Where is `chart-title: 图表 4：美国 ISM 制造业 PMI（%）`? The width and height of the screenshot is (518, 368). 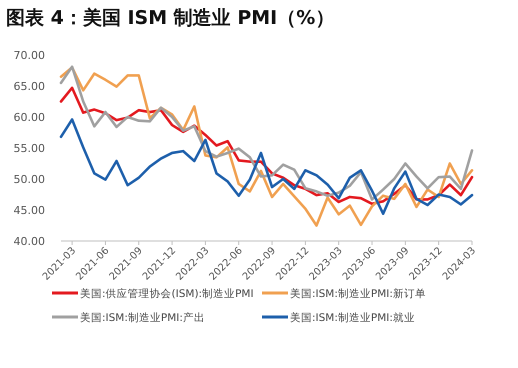
chart-title: 图表 4：美国 ISM 制造业 PMI（%） is located at coordinates (170, 18).